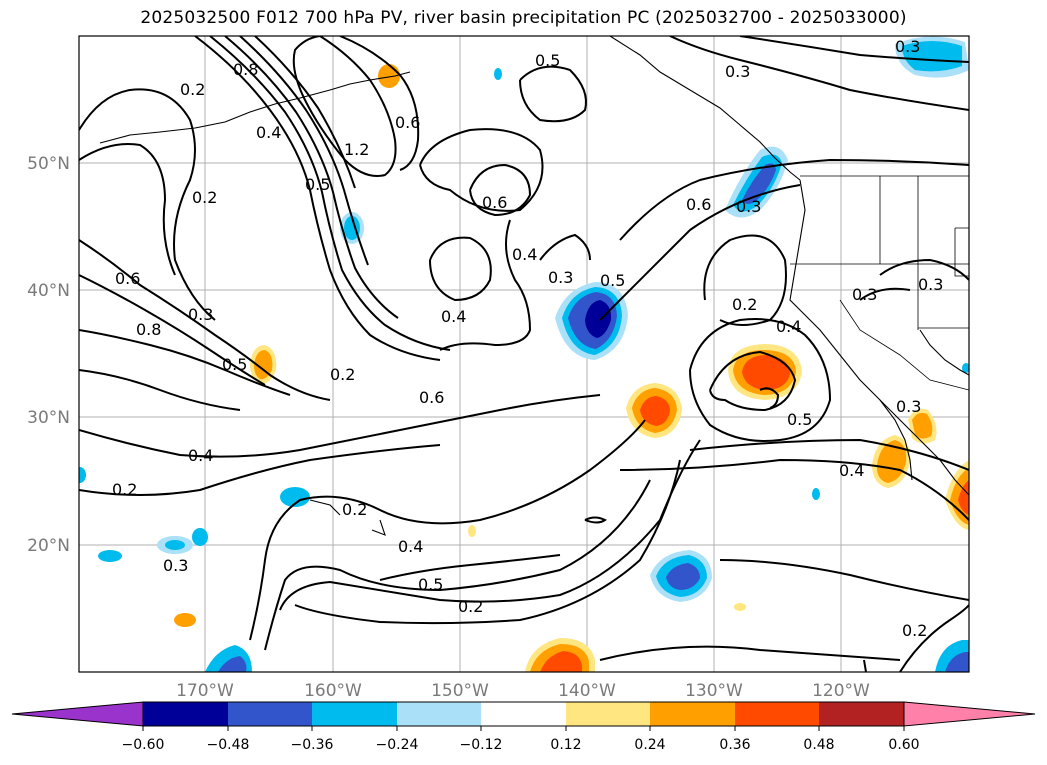  What do you see at coordinates (969, 714) in the screenshot?
I see `colorbar-high-extension` at bounding box center [969, 714].